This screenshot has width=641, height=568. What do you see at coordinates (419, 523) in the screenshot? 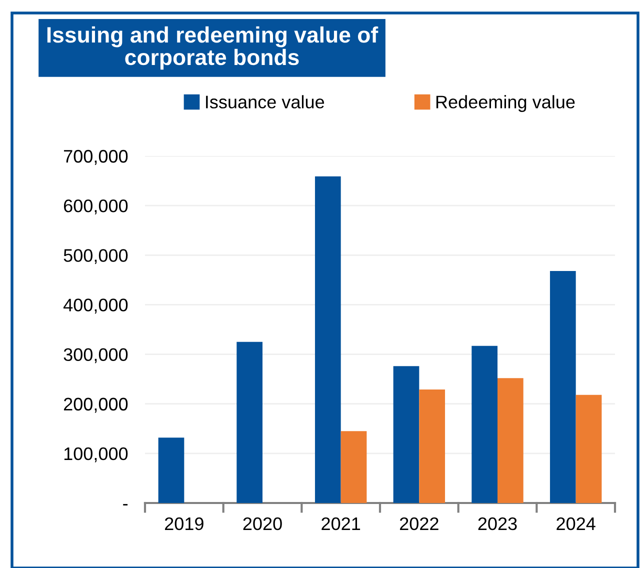
I see `x-tick-label: 2022` at bounding box center [419, 523].